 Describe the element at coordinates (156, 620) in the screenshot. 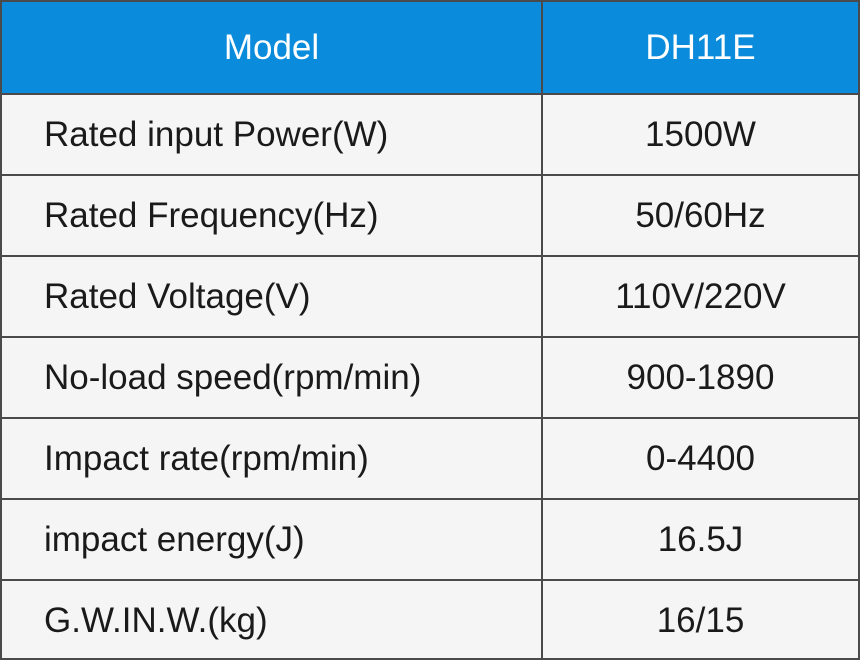

I see `spec-label: G.W.IN.W.(kg)` at that location.